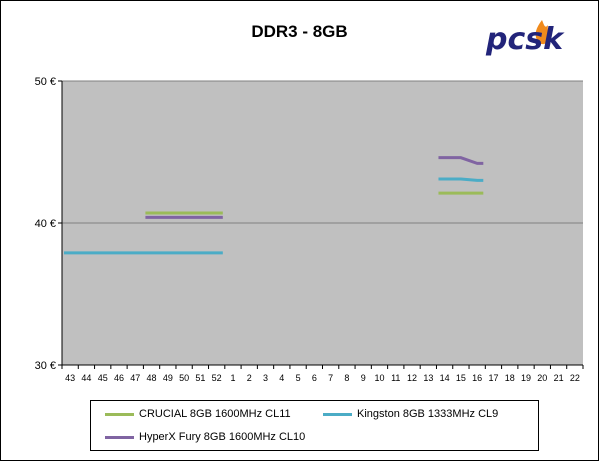 The width and height of the screenshot is (599, 461). Describe the element at coordinates (542, 32) in the screenshot. I see `flame-icon` at that location.